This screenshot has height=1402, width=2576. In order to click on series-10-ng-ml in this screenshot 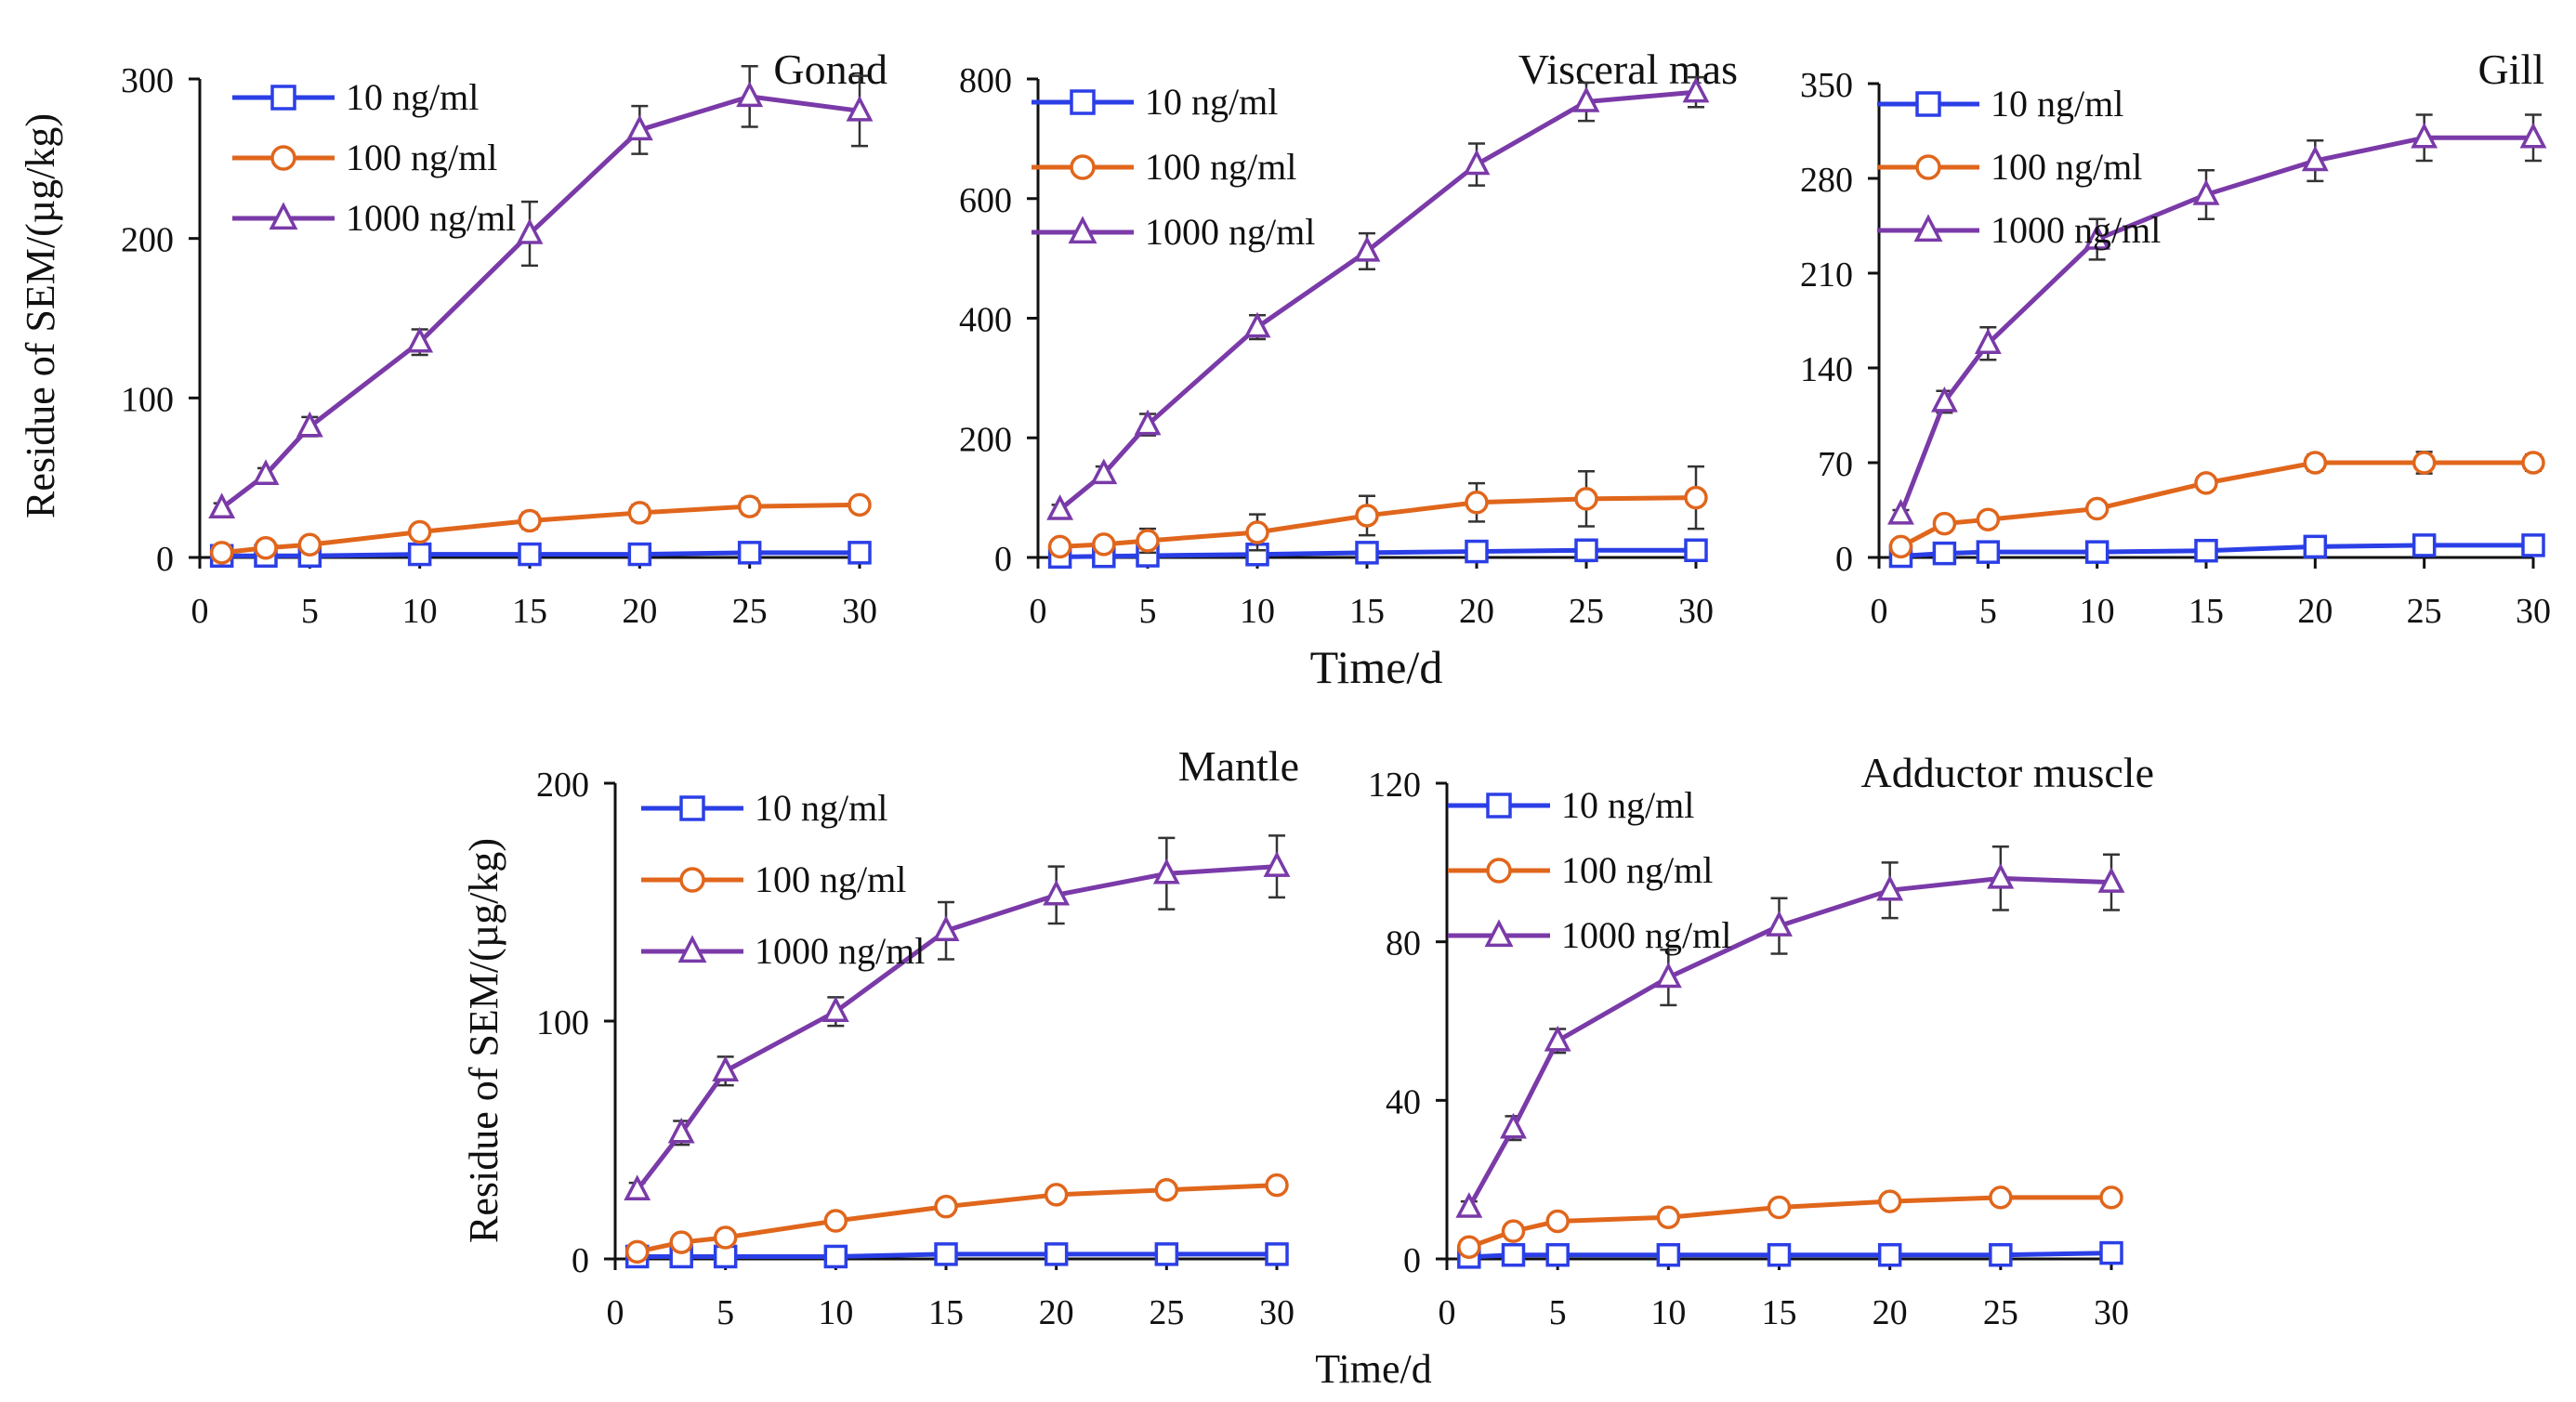, I will do `click(1790, 1254)`.